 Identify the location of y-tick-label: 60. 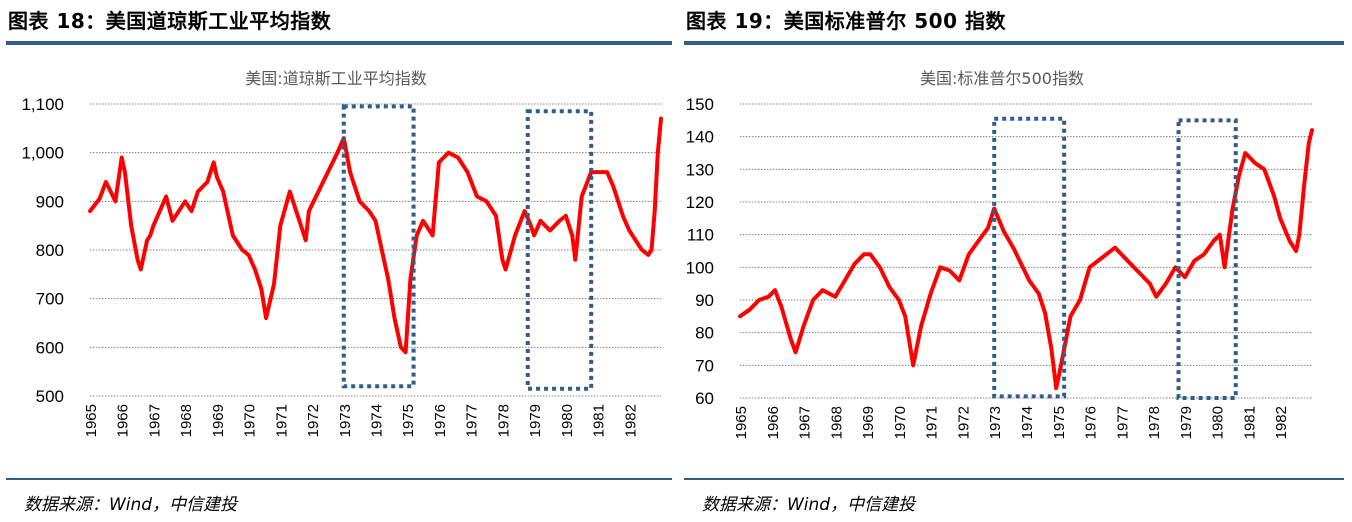
(704, 398).